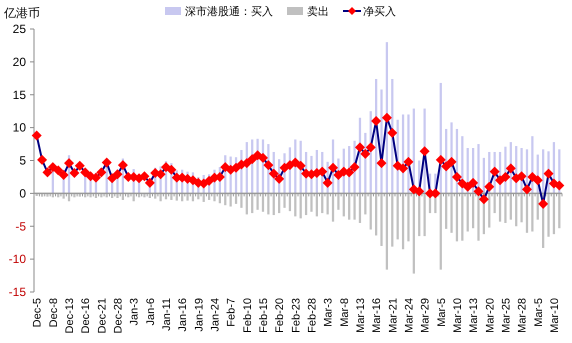 The image size is (572, 343). I want to click on x-tick-label: Mar-21, so click(393, 315).